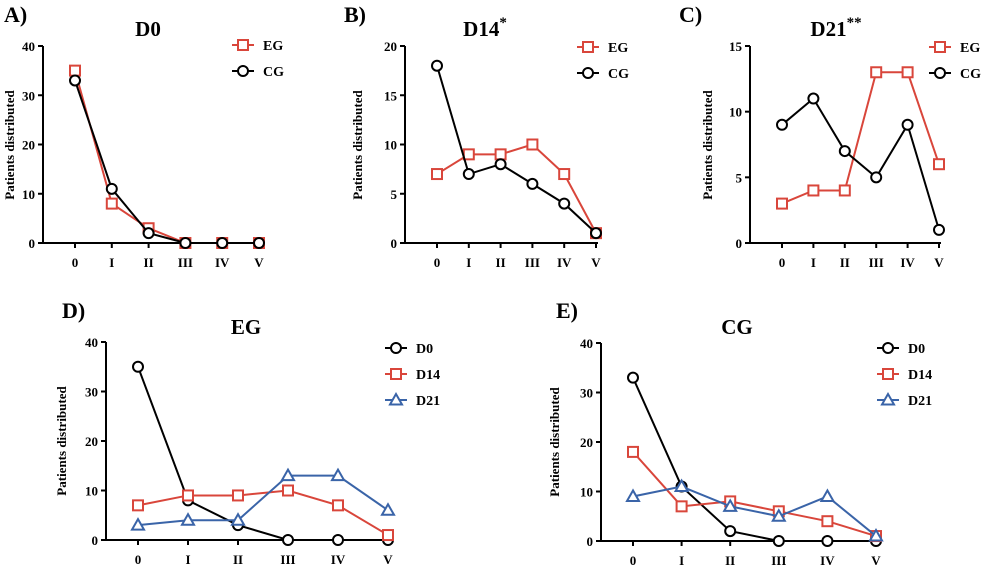 The height and width of the screenshot is (574, 996). Describe the element at coordinates (736, 46) in the screenshot. I see `y-tick-label: 15` at that location.